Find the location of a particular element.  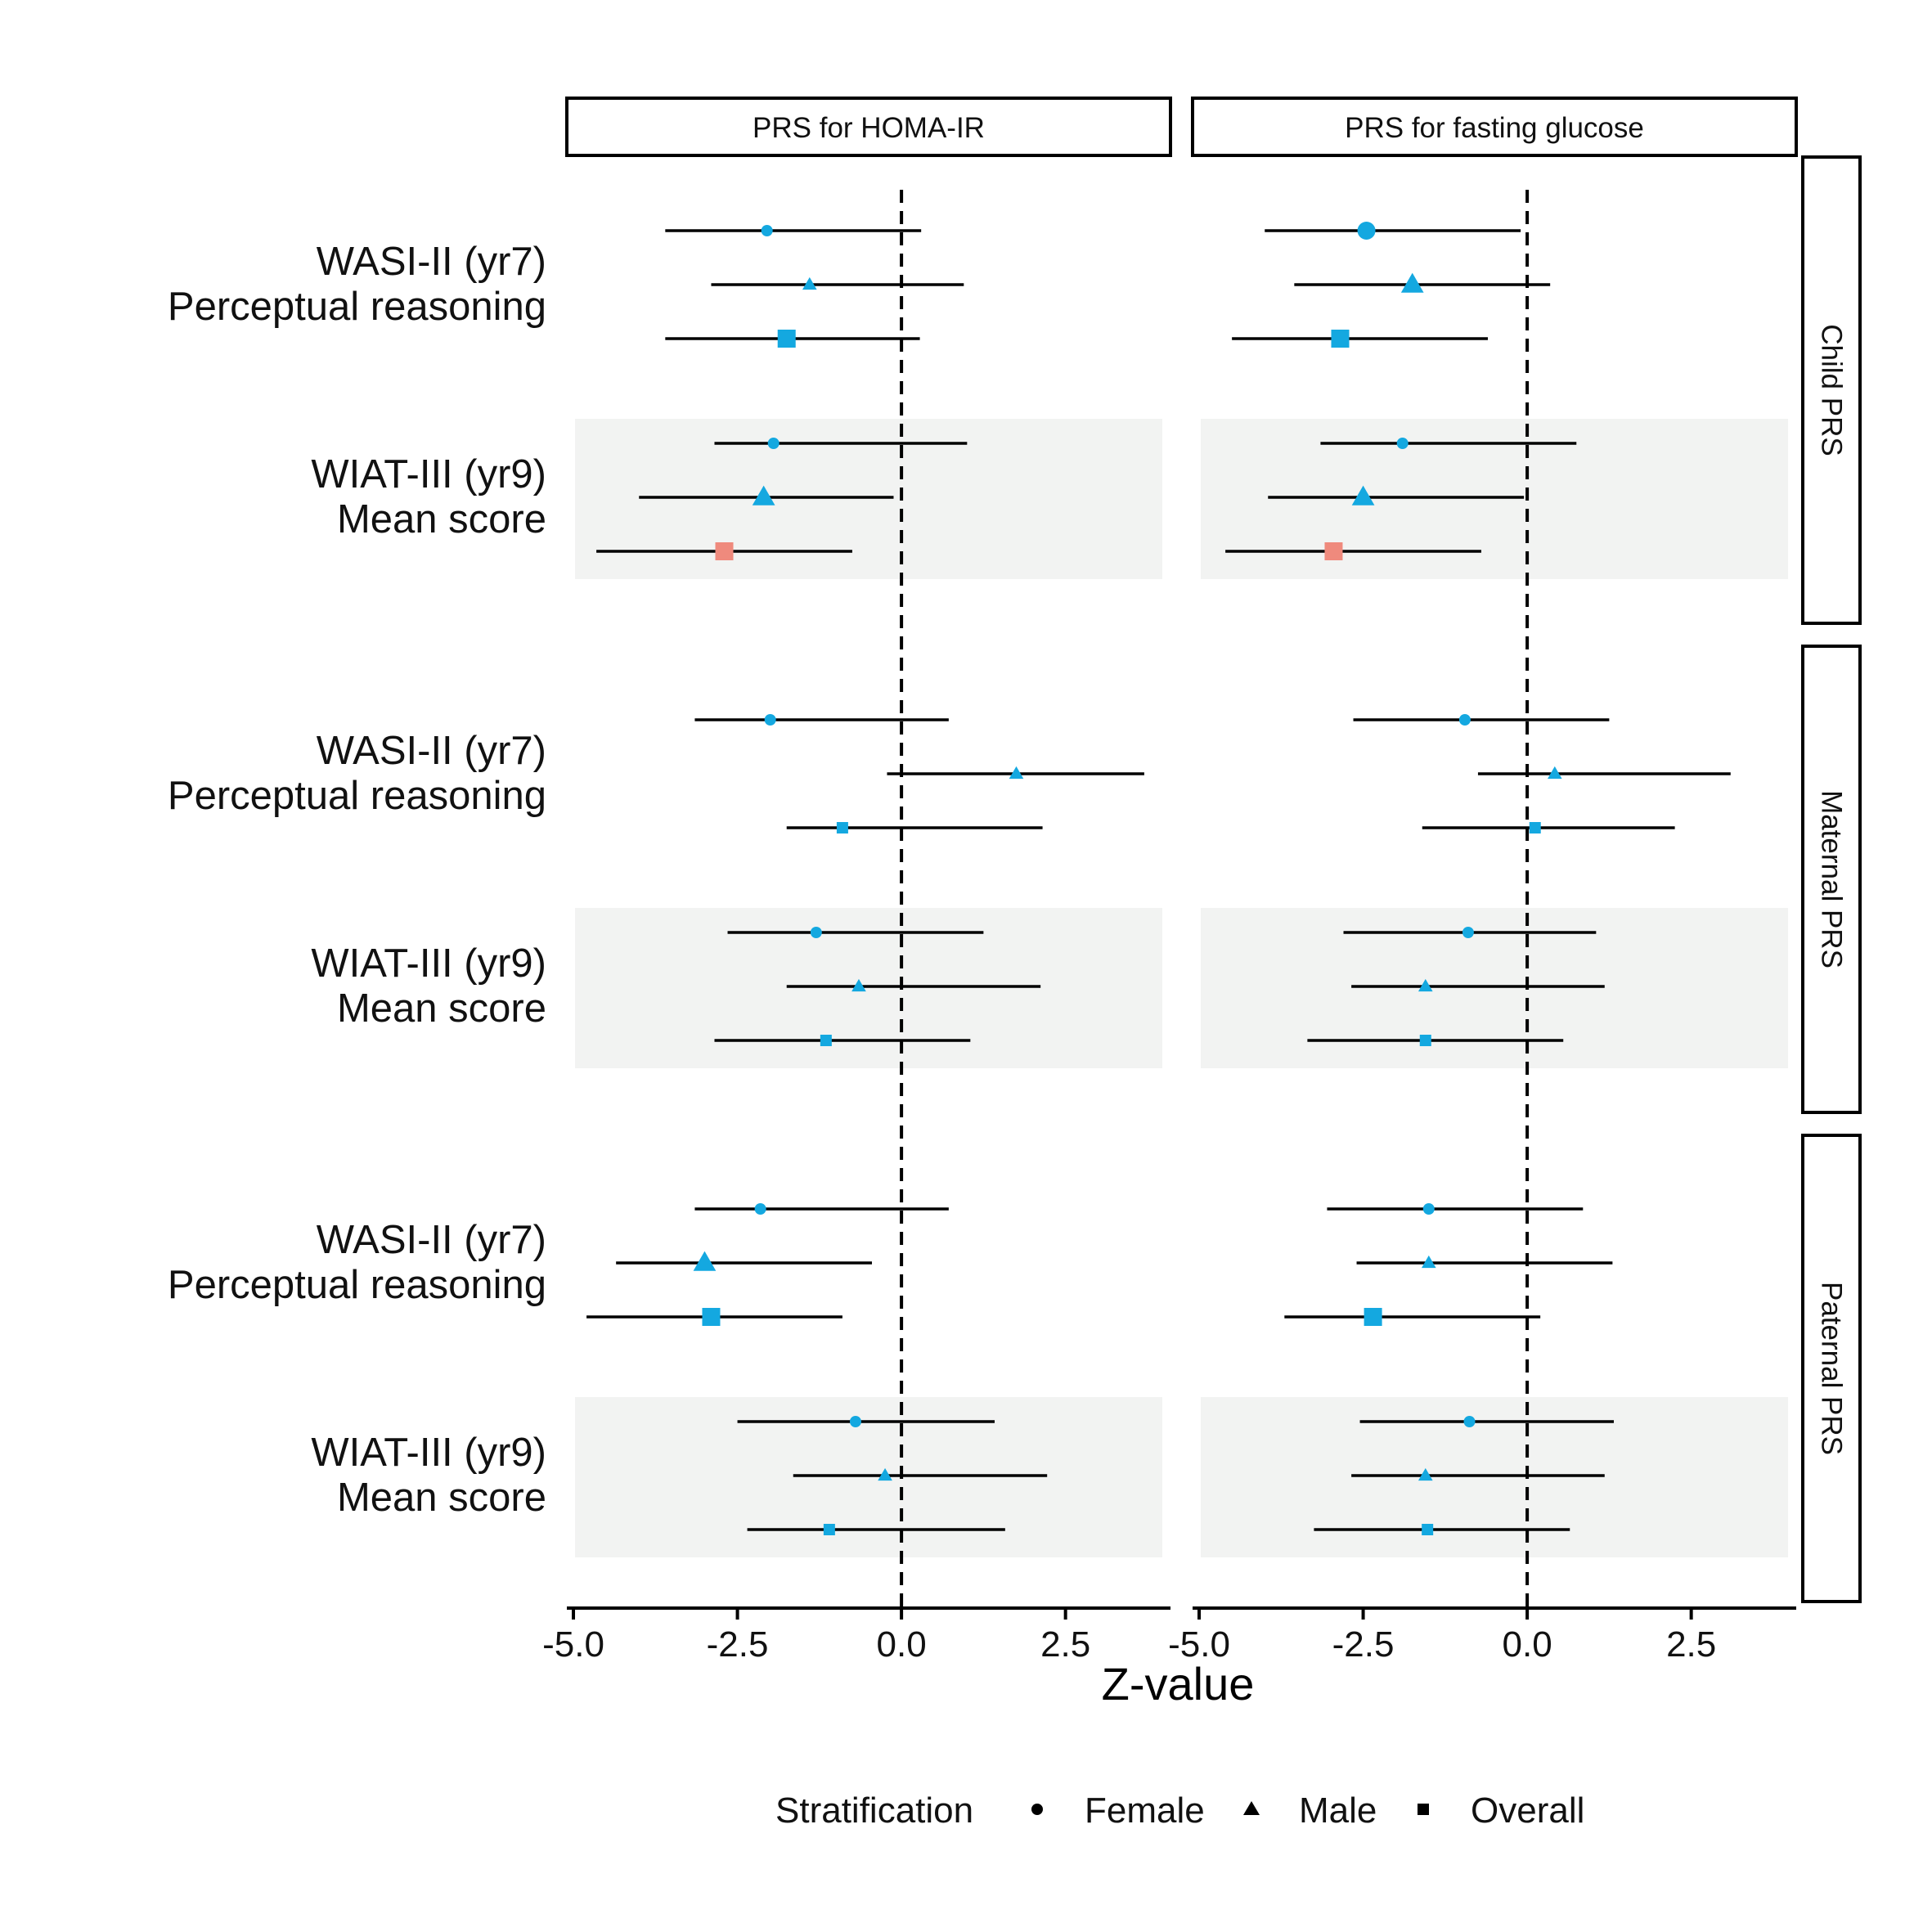

row-strip-label: Paternal PRS is located at coordinates (1832, 1369).